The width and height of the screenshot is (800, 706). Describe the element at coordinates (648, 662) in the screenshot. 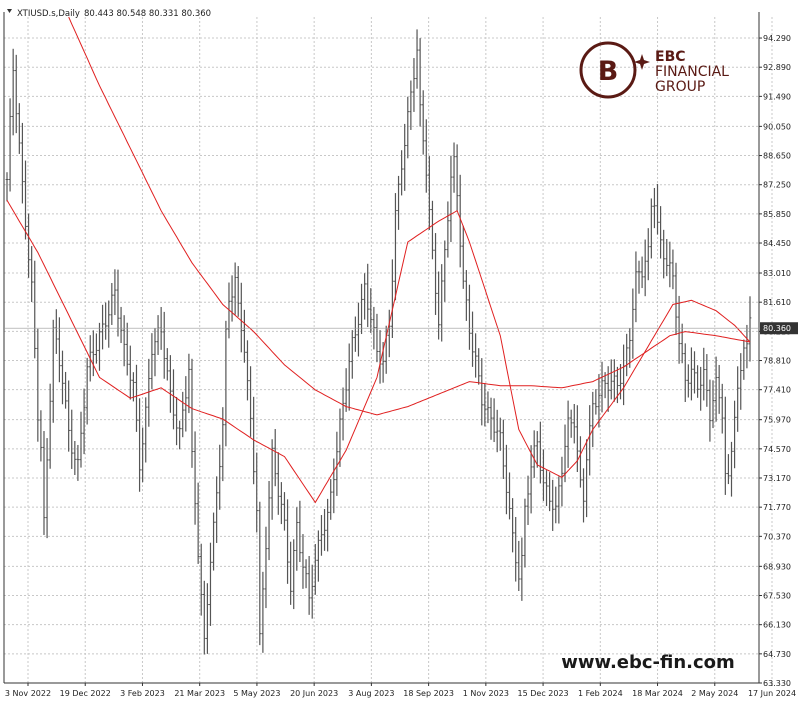

I see `watermark-url: www.ebc-fin.com` at that location.